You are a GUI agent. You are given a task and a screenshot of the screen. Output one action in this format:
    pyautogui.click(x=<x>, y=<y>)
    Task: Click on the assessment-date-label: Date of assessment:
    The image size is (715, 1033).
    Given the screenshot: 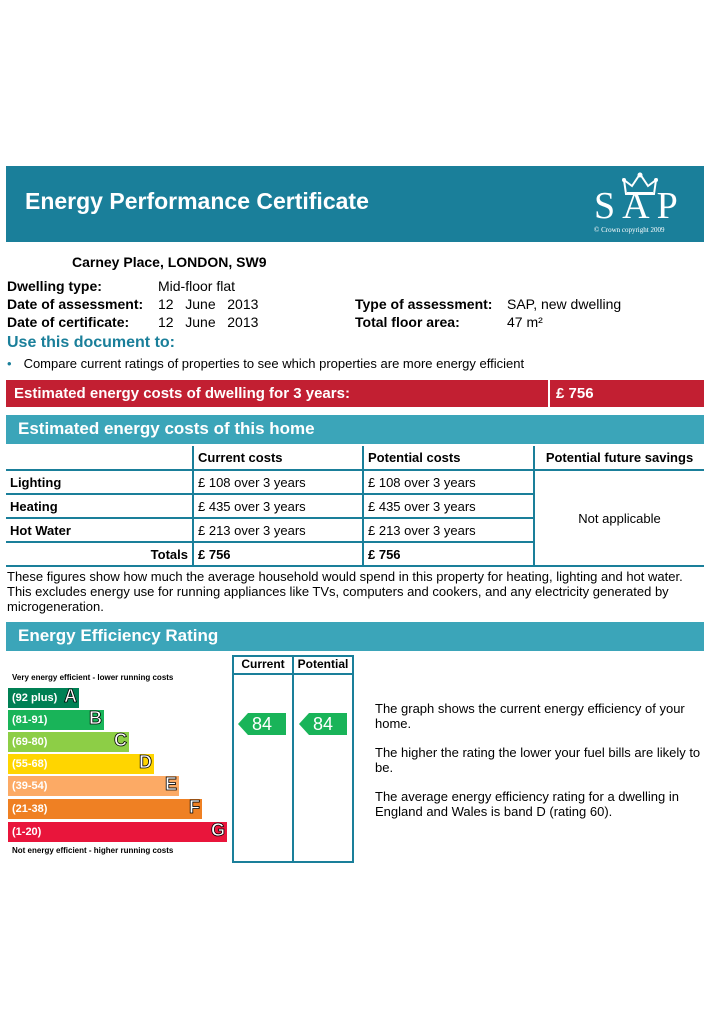 What is the action you would take?
    pyautogui.click(x=75, y=304)
    